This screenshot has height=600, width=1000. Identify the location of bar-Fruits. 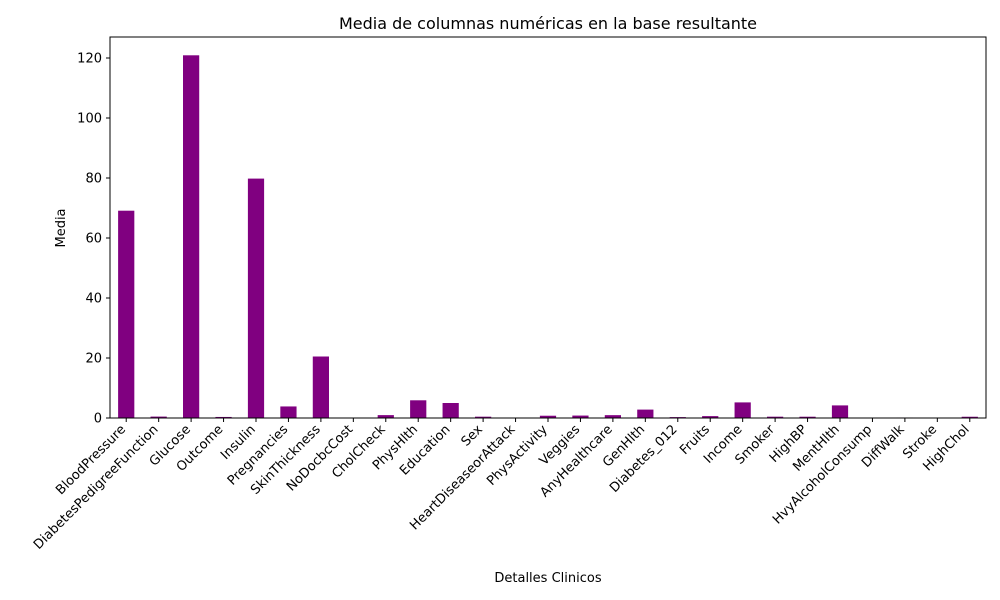
(710, 417).